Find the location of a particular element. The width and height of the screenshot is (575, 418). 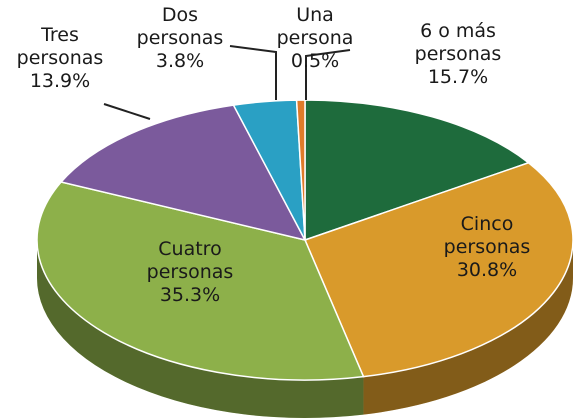

value-label: 13.9% is located at coordinates (60, 81).